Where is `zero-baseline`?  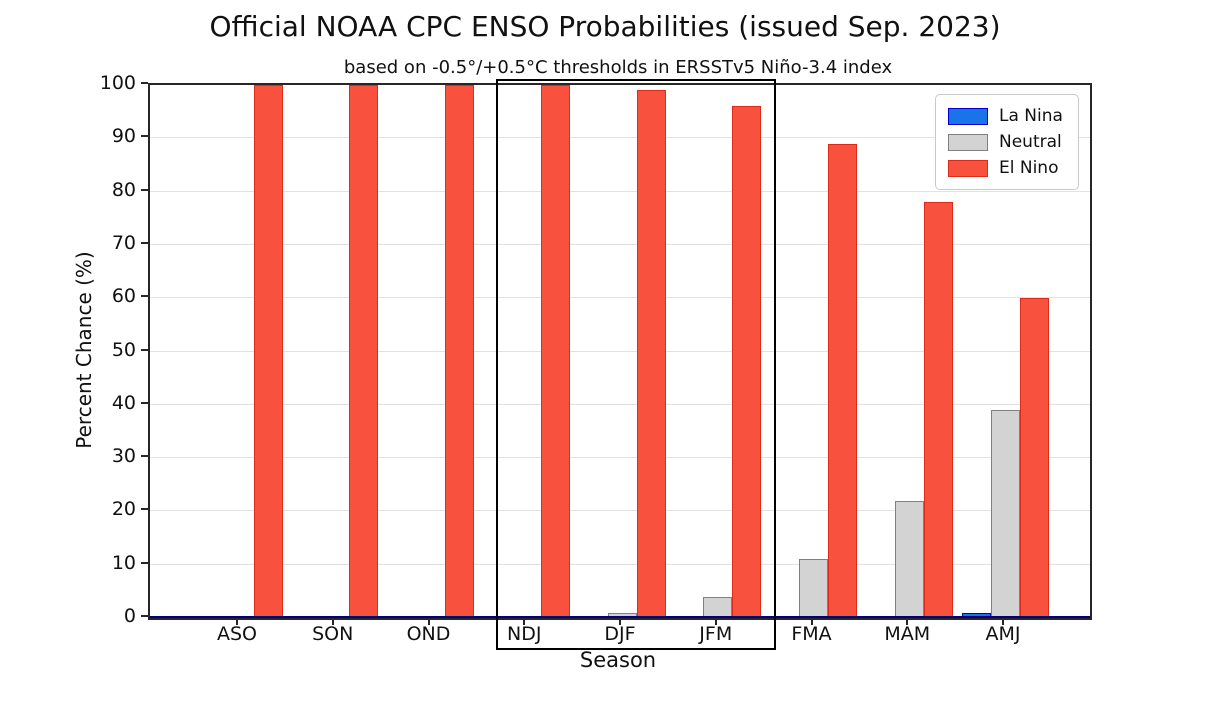
zero-baseline is located at coordinates (620, 617).